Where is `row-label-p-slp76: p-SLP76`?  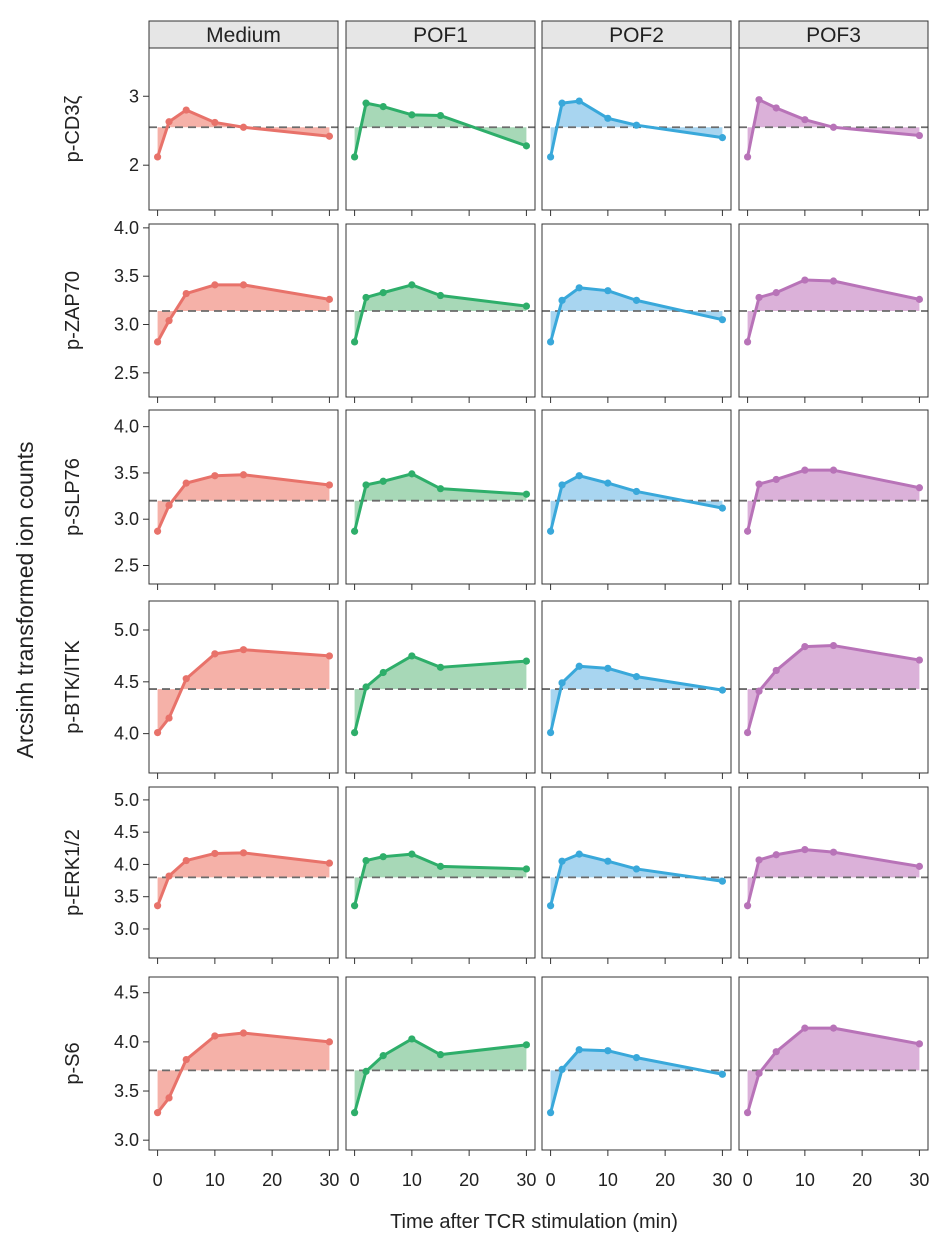 row-label-p-slp76: p-SLP76 is located at coordinates (73, 497).